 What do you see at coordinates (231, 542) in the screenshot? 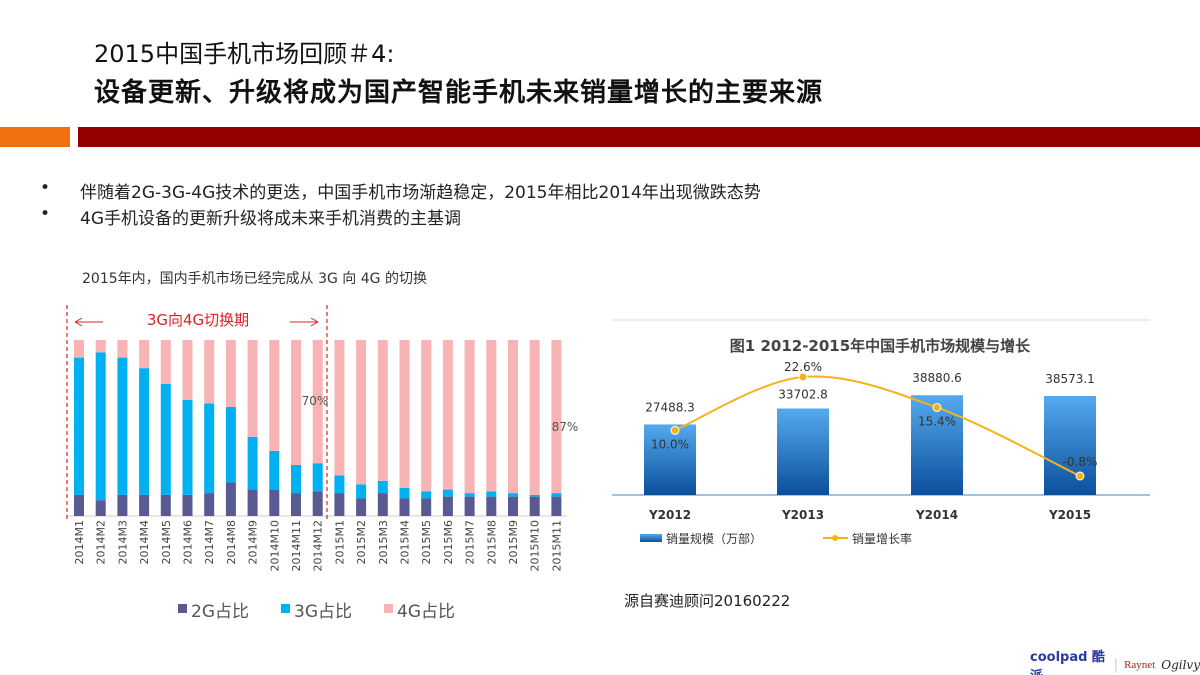
I see `x-tick-label: 2014M8` at bounding box center [231, 542].